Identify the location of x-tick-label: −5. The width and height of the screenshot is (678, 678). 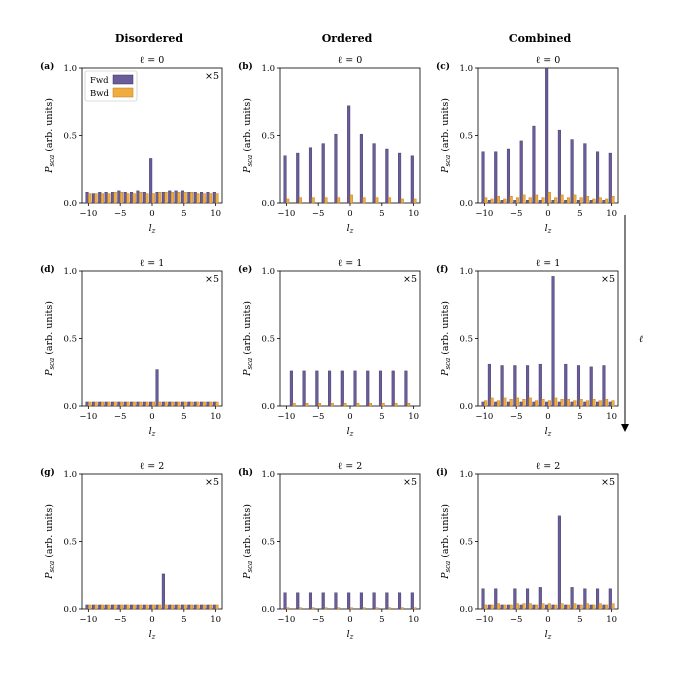
(120, 417).